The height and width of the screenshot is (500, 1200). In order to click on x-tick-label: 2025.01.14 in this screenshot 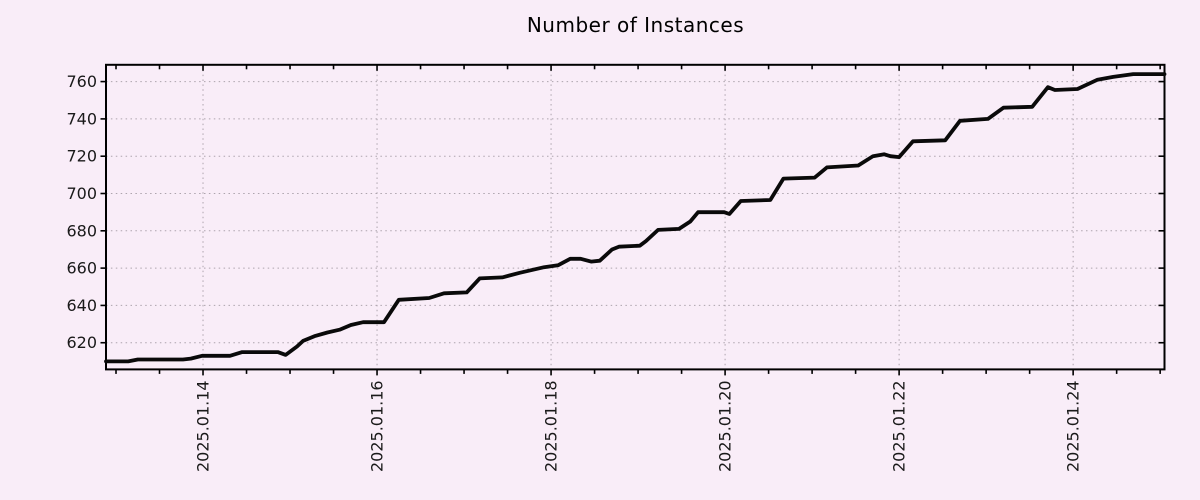, I will do `click(203, 426)`.